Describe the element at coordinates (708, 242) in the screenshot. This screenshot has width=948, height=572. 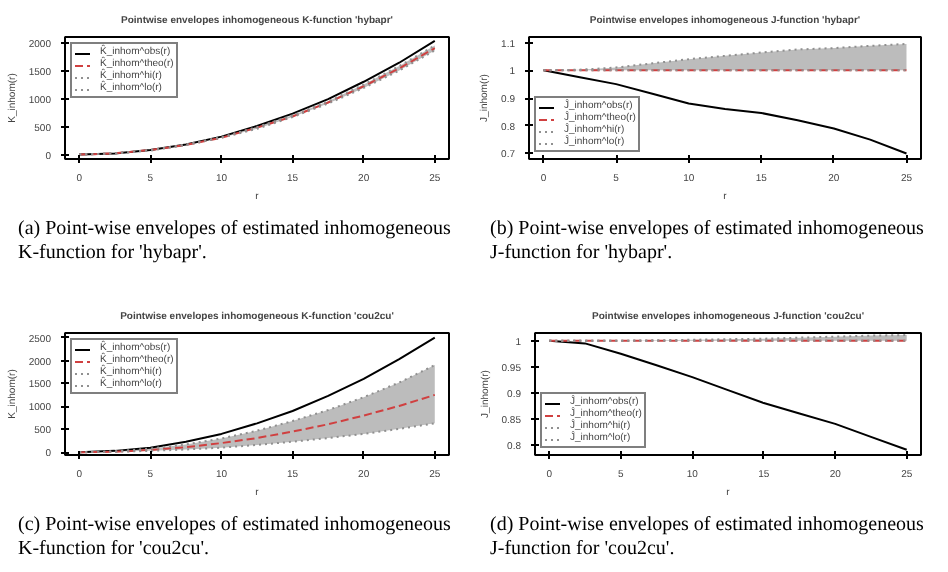
I see `text: (b) Point-wise envelopes of estimated inhomogeneous J-function for 'hybapr'.` at that location.